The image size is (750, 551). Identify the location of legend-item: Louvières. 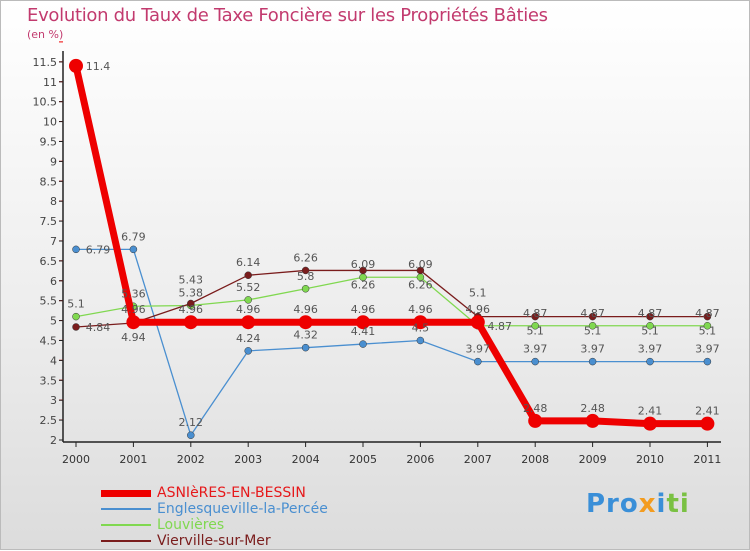
(214, 525).